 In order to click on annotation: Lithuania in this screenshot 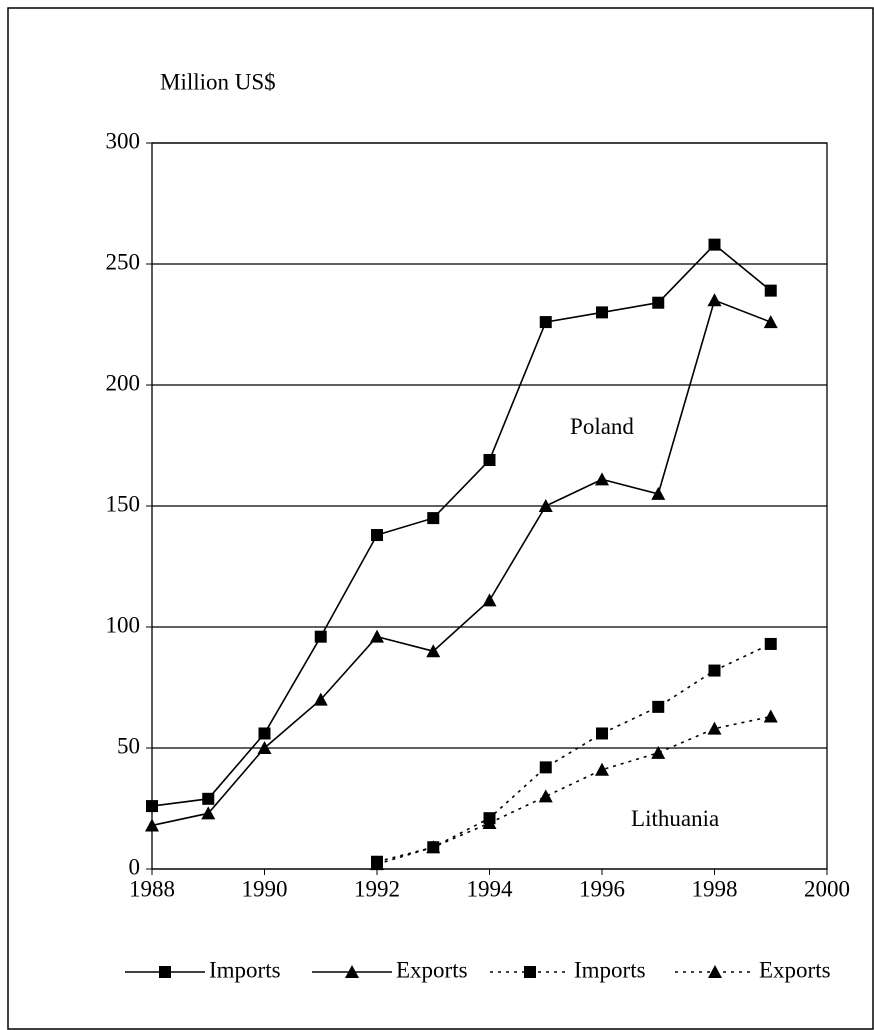, I will do `click(675, 818)`.